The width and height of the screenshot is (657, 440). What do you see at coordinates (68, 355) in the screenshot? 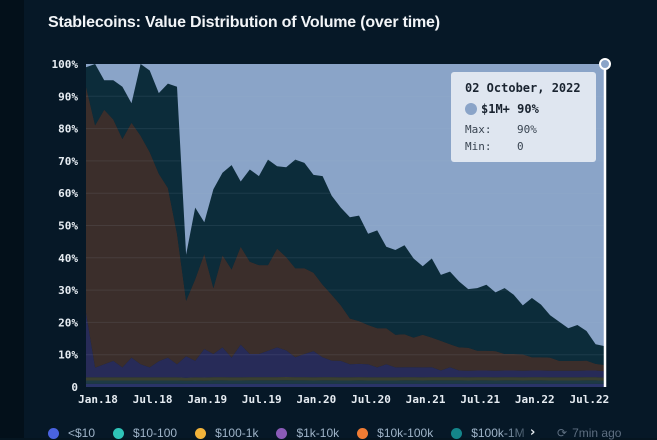
I see `y-tick-label: 10%` at bounding box center [68, 355].